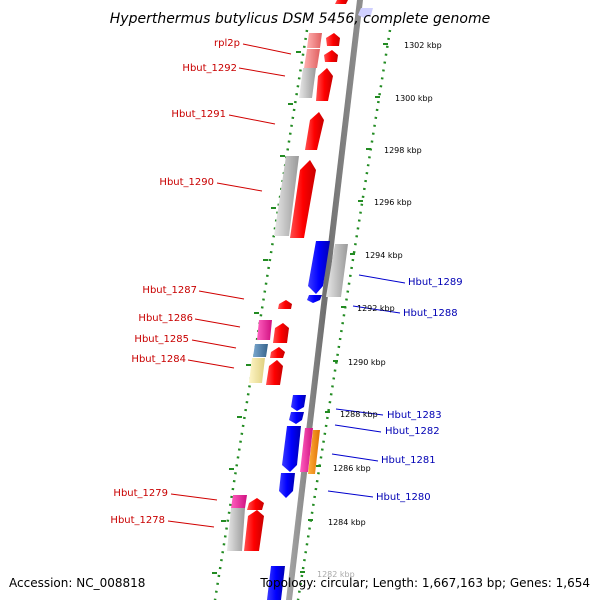 This screenshot has width=600, height=600. Describe the element at coordinates (209, 68) in the screenshot. I see `gene-label-fwd: Hbut_1292` at that location.